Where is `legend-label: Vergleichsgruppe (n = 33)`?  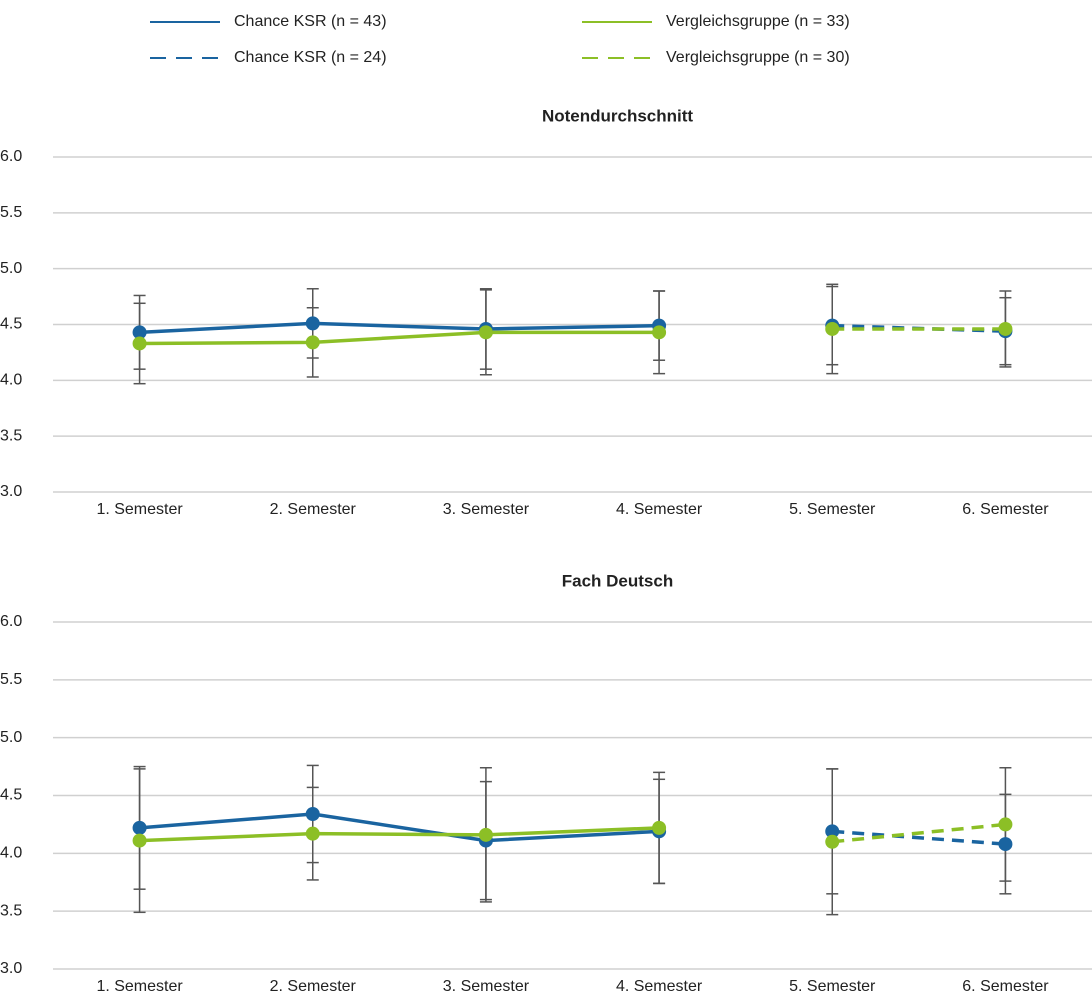
legend-label: Vergleichsgruppe (n = 33) is located at coordinates (758, 21).